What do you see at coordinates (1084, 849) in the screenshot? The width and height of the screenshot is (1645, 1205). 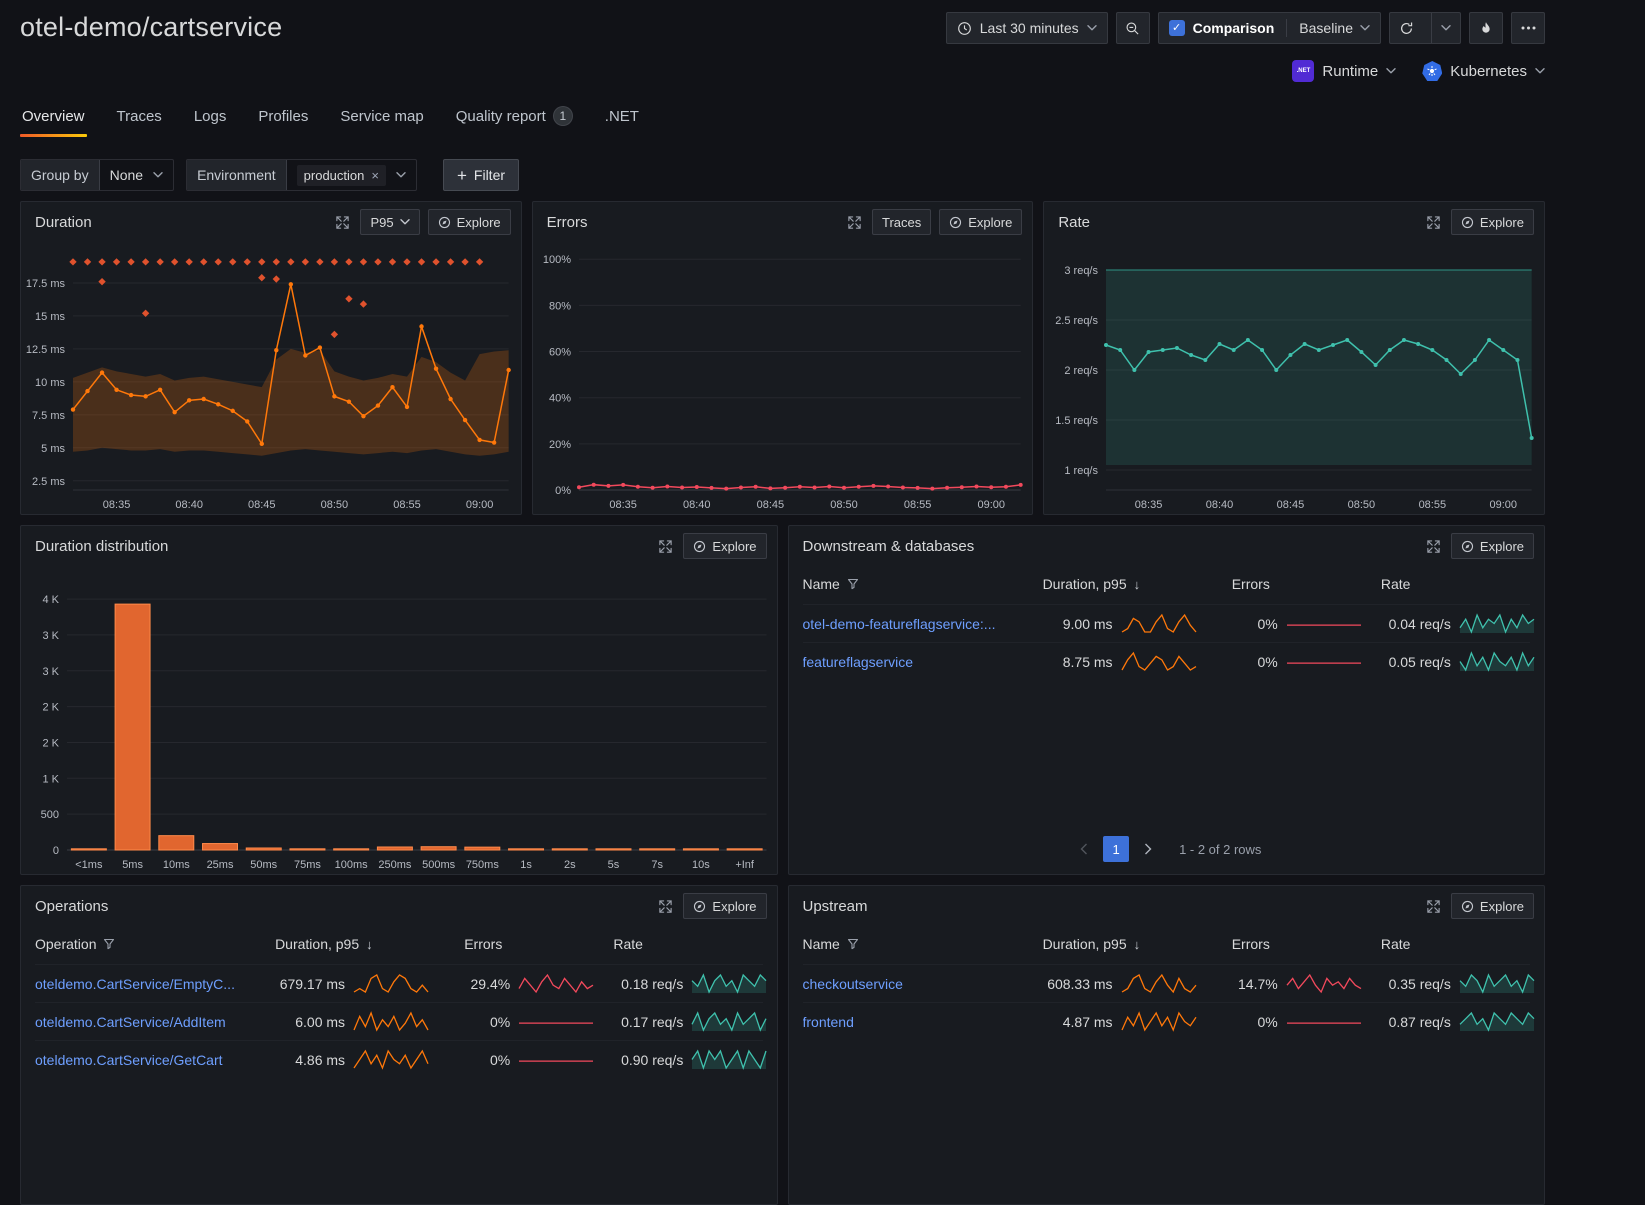 I see `pagination-prev-button` at bounding box center [1084, 849].